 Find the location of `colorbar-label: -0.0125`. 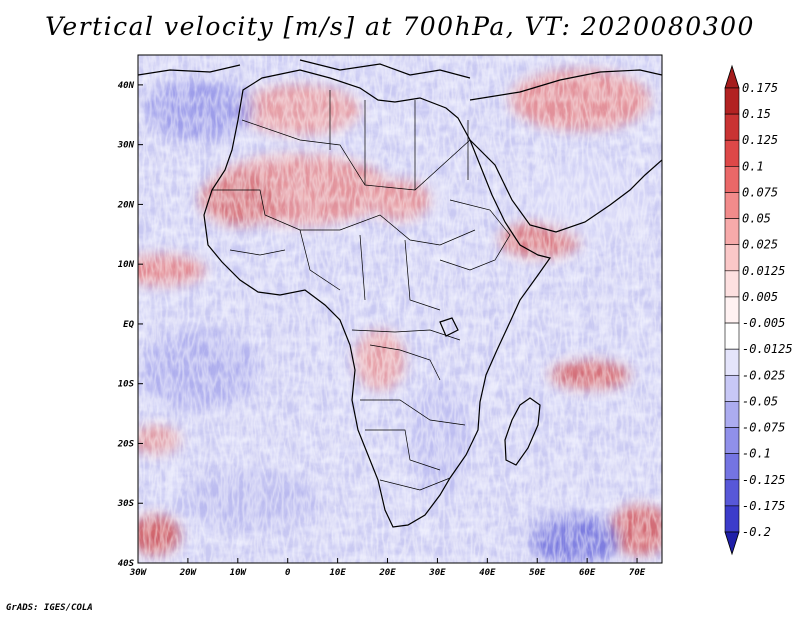

colorbar-label: -0.0125 is located at coordinates (767, 349).